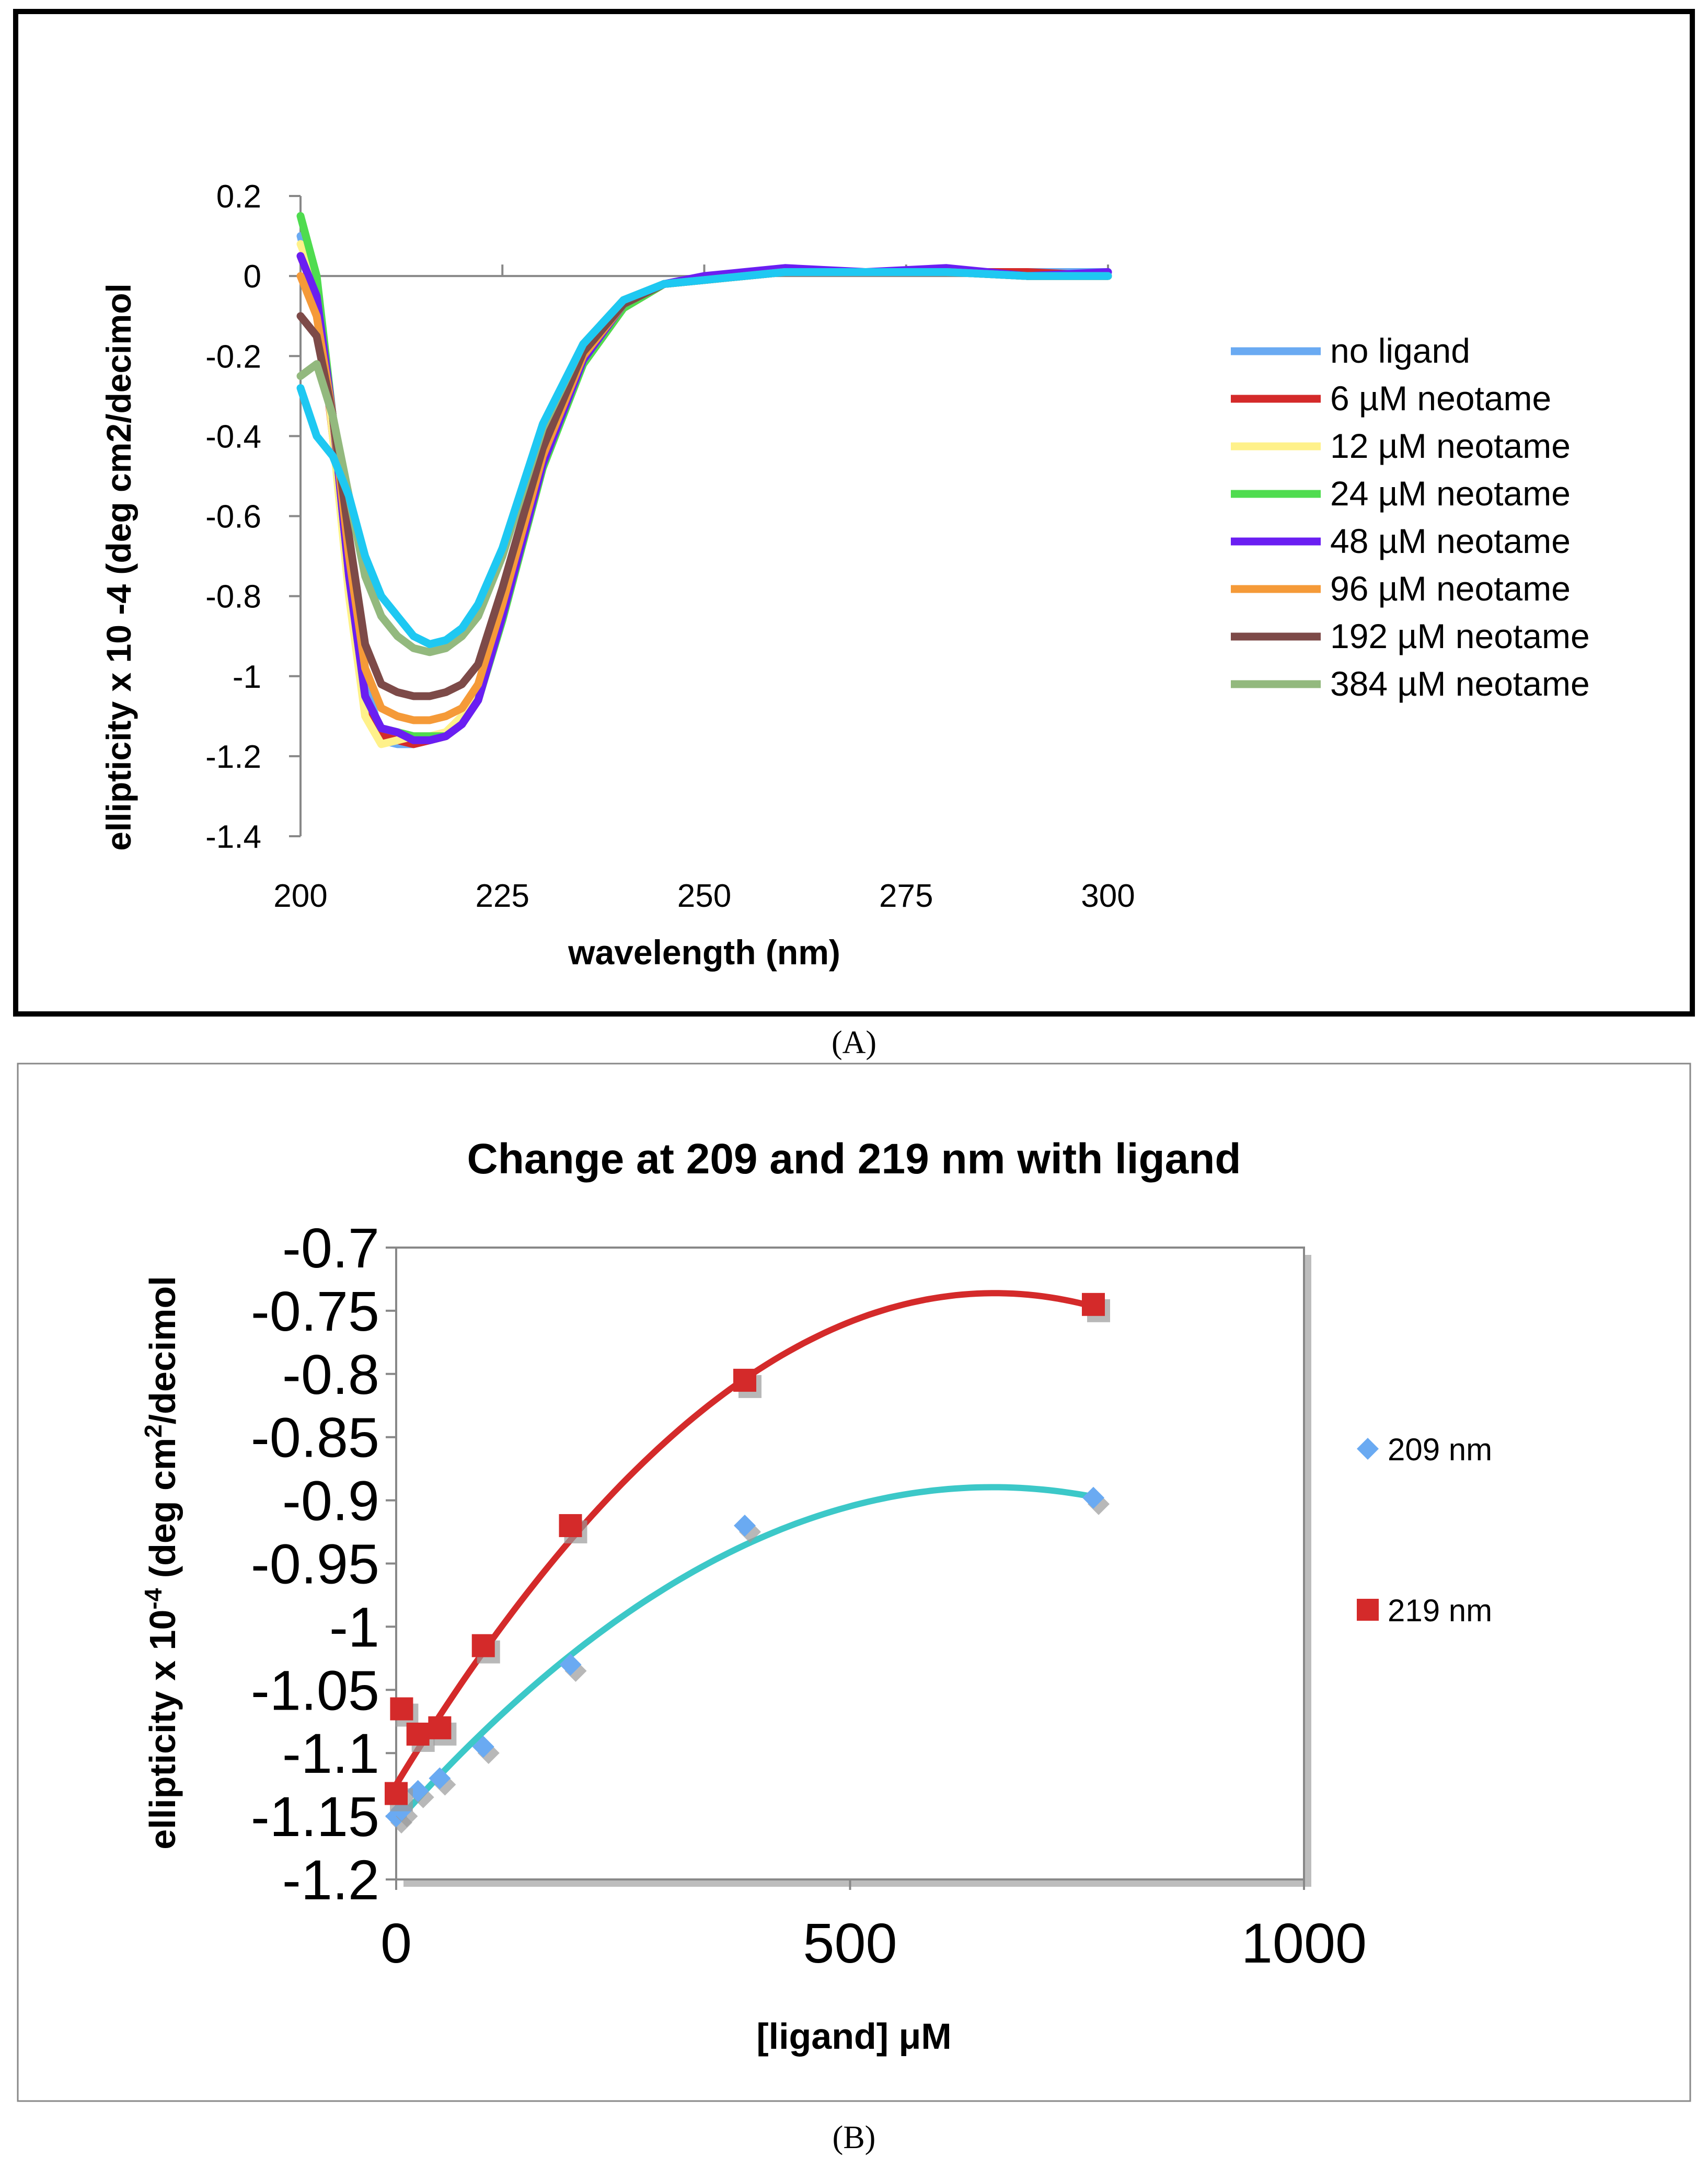 The width and height of the screenshot is (1708, 2169). Describe the element at coordinates (315, 1564) in the screenshot. I see `y-tick-label: -0.95` at that location.